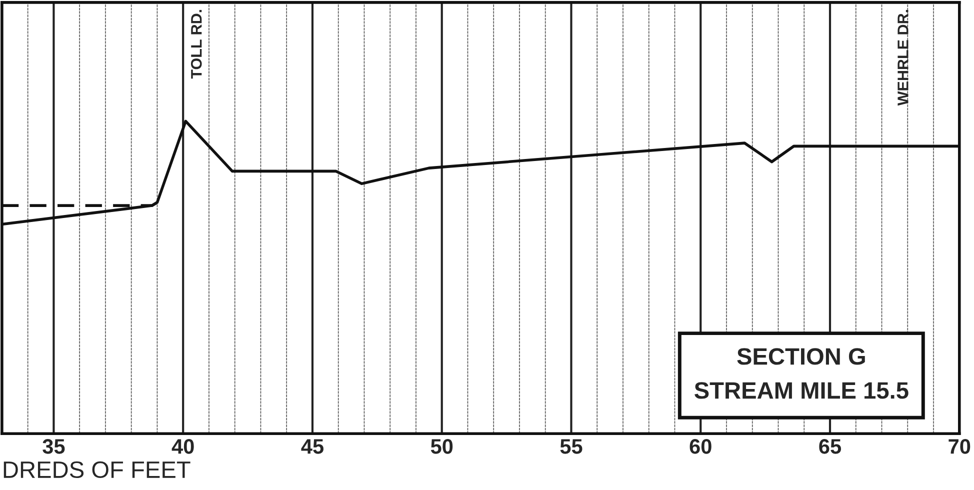 Image resolution: width=974 pixels, height=490 pixels. I want to click on text: WEHRLE DR., so click(903, 58).